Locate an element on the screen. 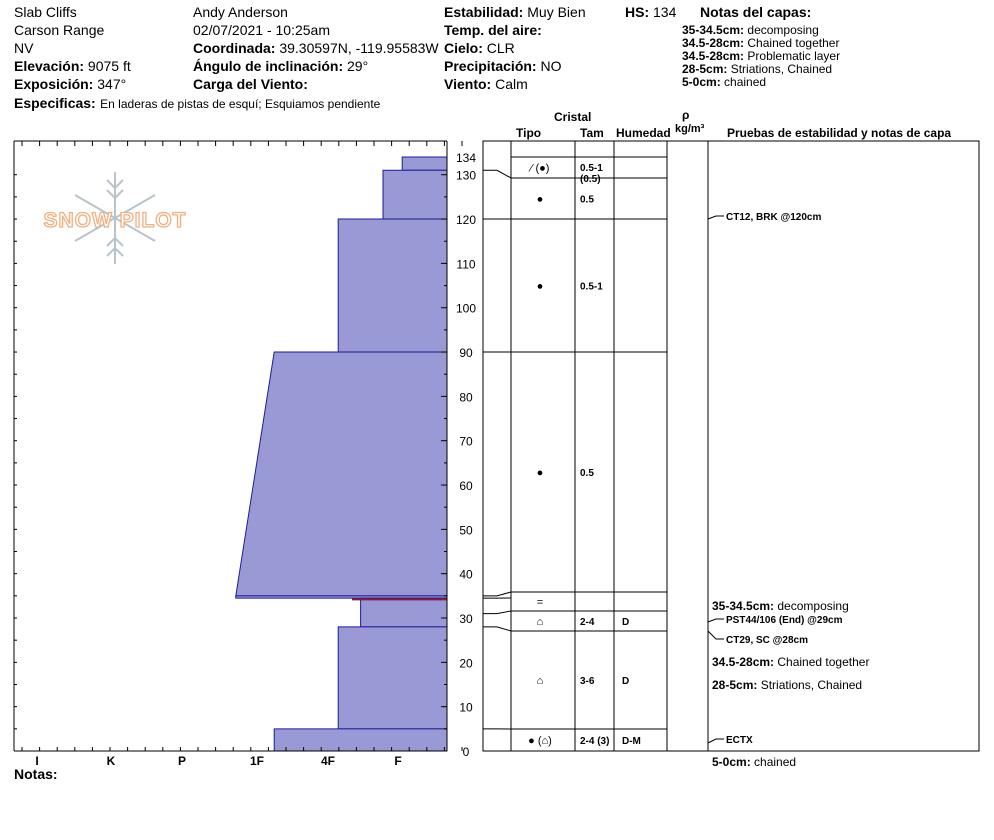 The width and height of the screenshot is (994, 840). wind-load-label: Carga del Viento: is located at coordinates (250, 84).